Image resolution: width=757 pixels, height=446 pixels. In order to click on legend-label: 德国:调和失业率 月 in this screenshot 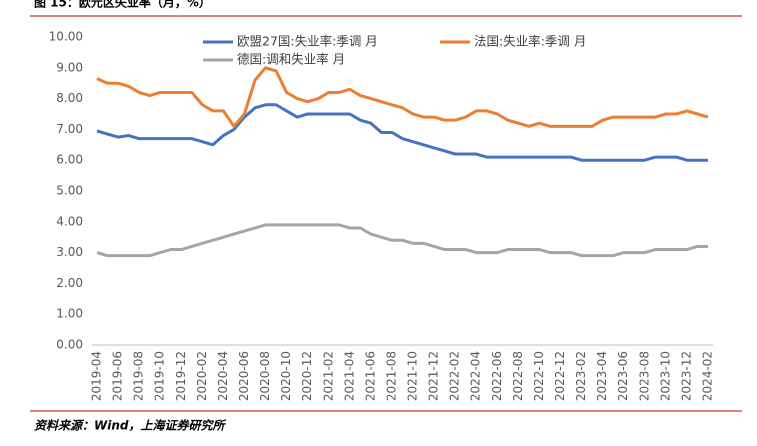, I will do `click(291, 59)`.